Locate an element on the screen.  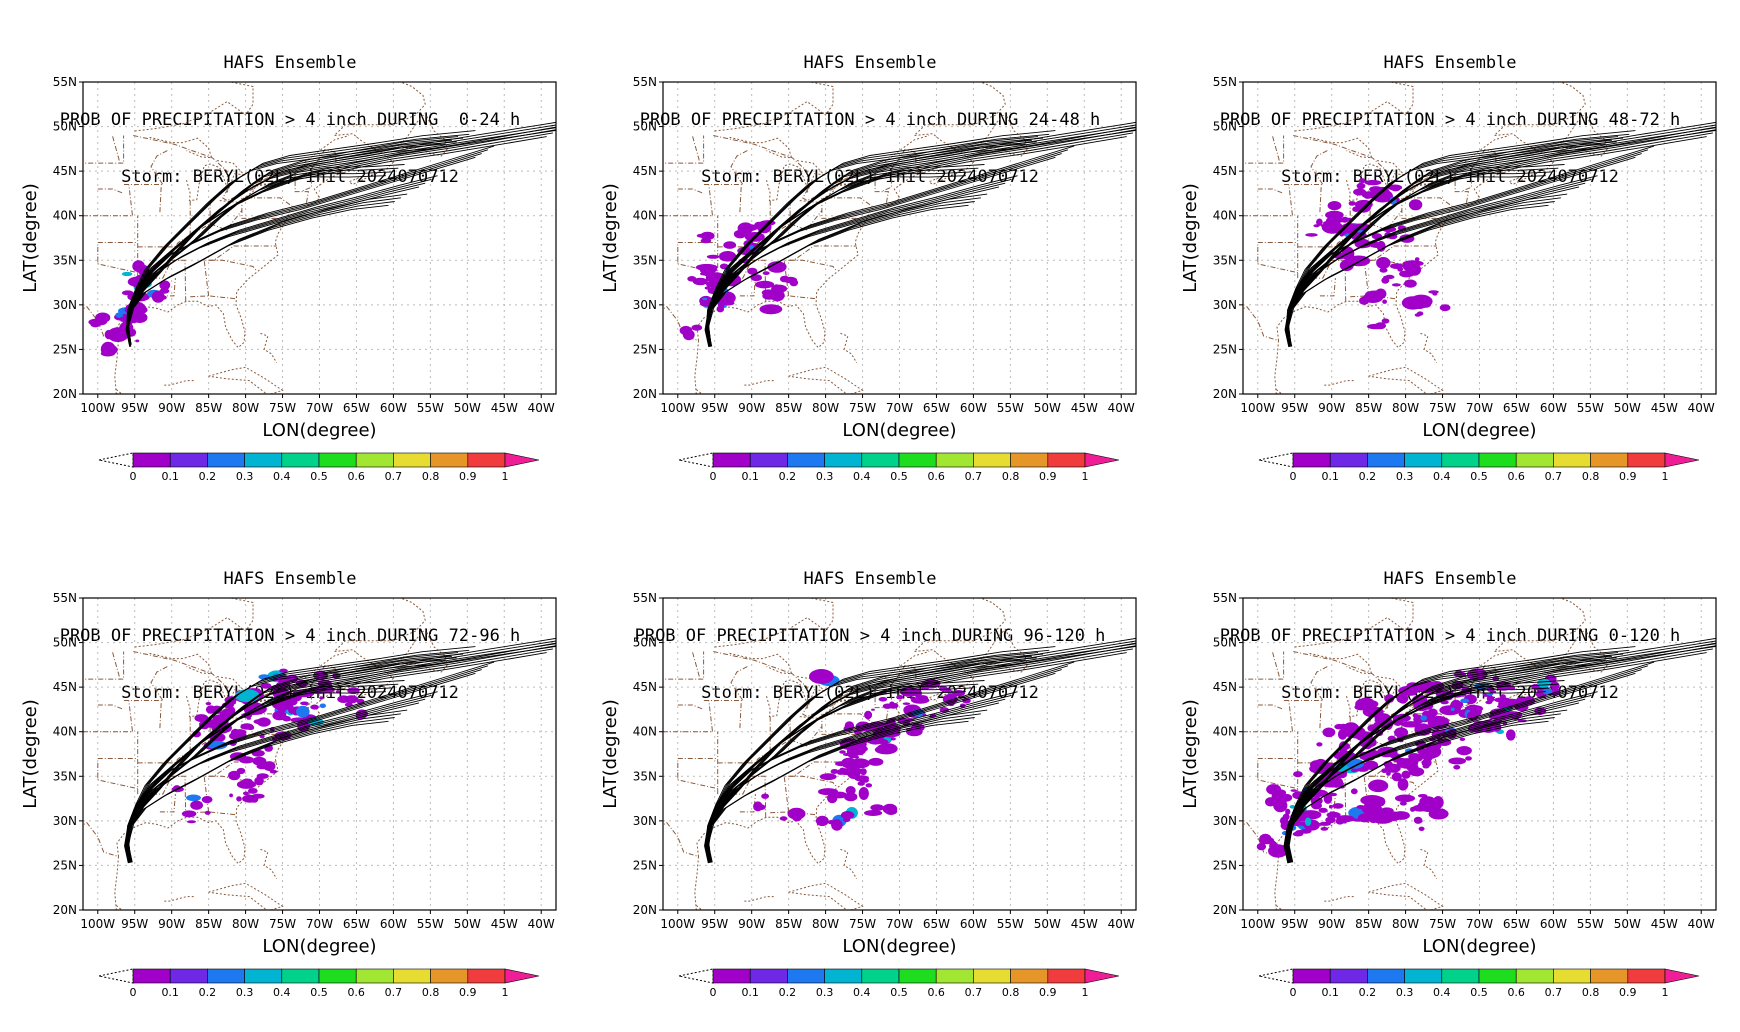
y-tick-label: 30N is located at coordinates (645, 305).